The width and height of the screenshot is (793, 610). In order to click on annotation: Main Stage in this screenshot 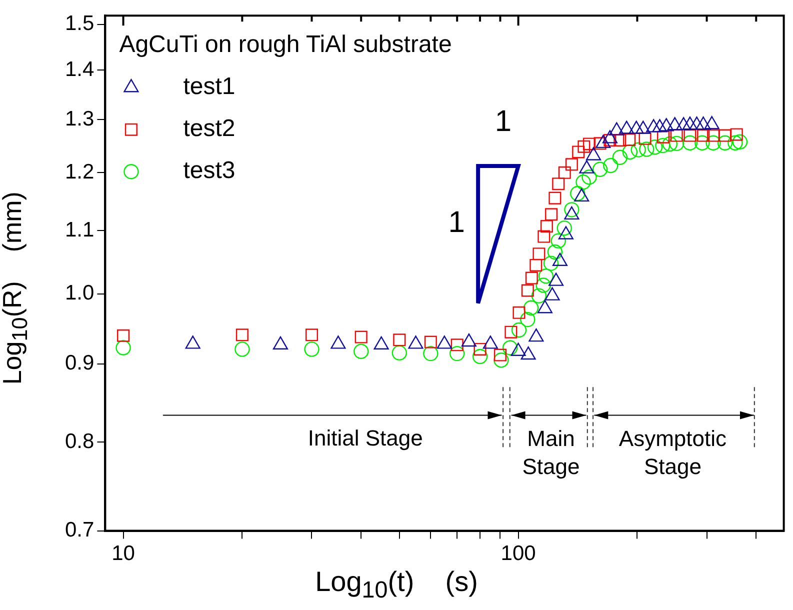, I will do `click(551, 452)`.